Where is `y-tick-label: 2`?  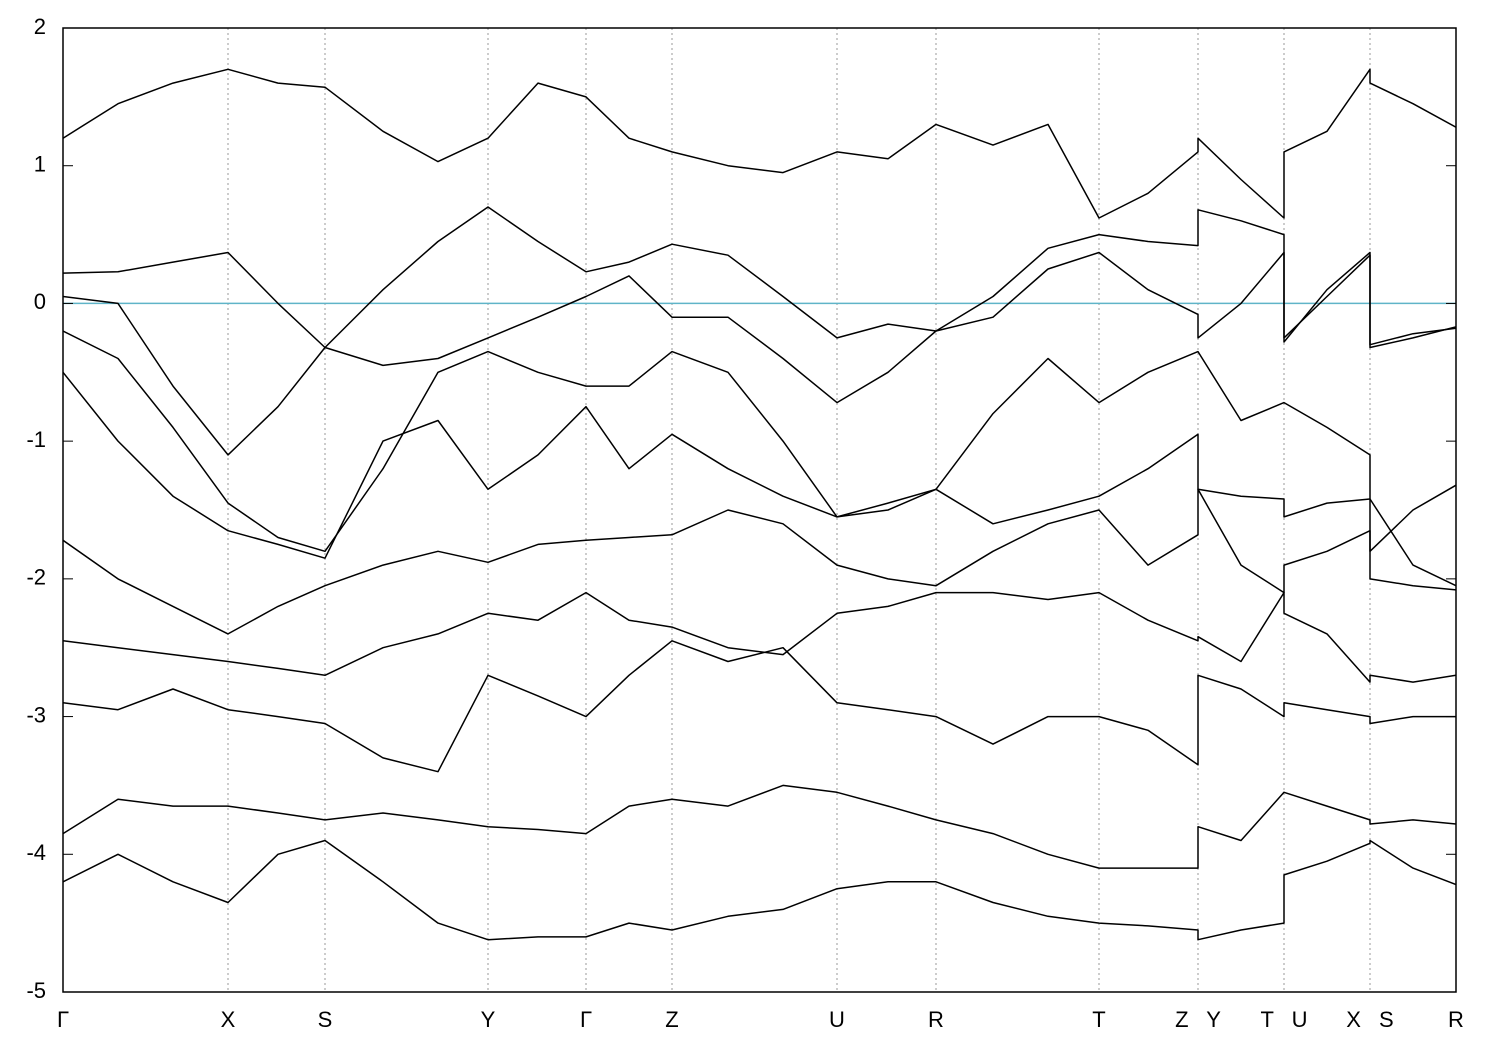
y-tick-label: 2 is located at coordinates (40, 26).